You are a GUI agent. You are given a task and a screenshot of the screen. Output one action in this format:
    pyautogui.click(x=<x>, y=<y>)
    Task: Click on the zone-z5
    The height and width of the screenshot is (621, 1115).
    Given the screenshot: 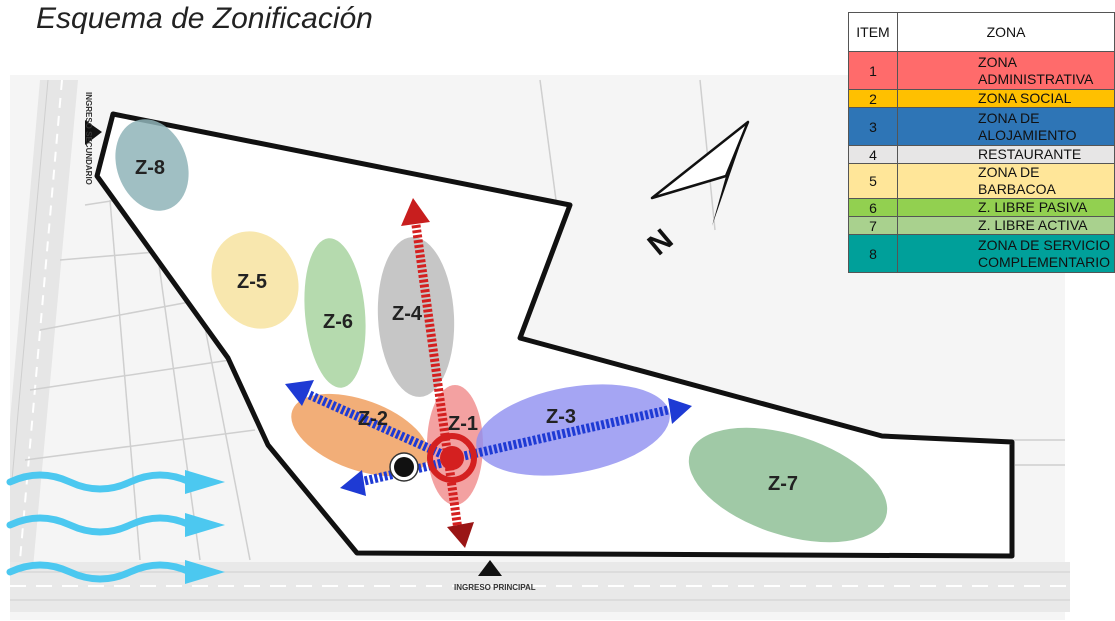 What is the action you would take?
    pyautogui.click(x=255, y=280)
    